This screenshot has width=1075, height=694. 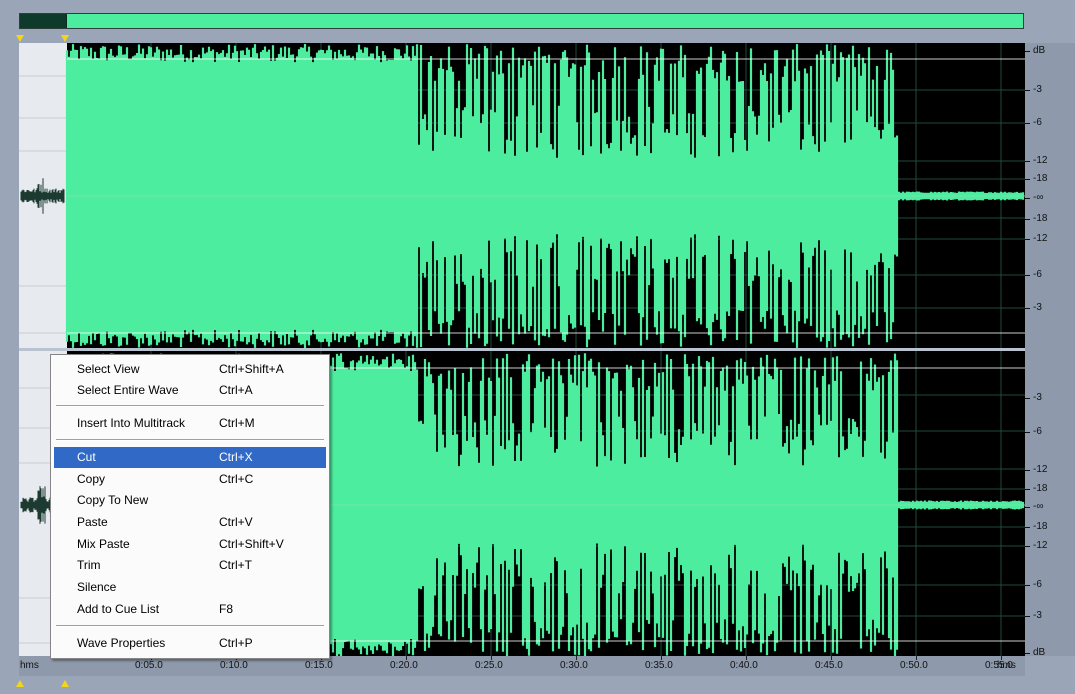 What do you see at coordinates (226, 609) in the screenshot?
I see `menu-item-shortcut: F8` at bounding box center [226, 609].